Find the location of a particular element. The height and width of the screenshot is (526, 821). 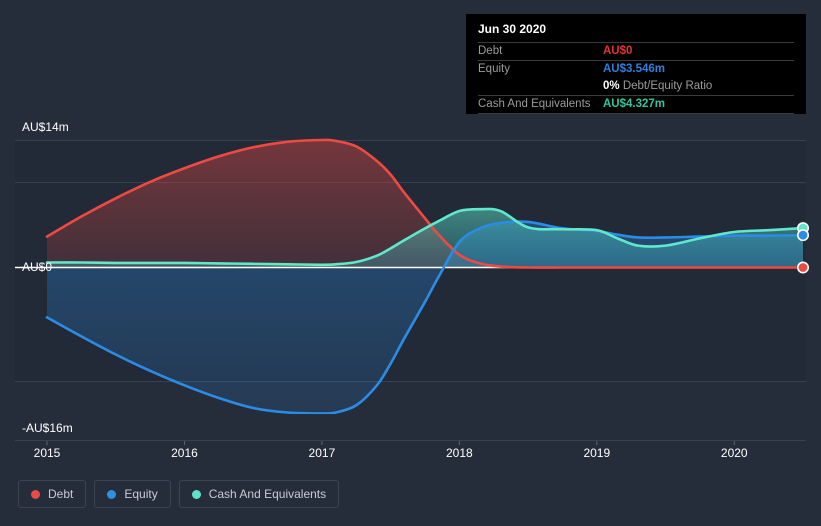

tooltip-row-equity: Equity AU$3.546m is located at coordinates (636, 69).